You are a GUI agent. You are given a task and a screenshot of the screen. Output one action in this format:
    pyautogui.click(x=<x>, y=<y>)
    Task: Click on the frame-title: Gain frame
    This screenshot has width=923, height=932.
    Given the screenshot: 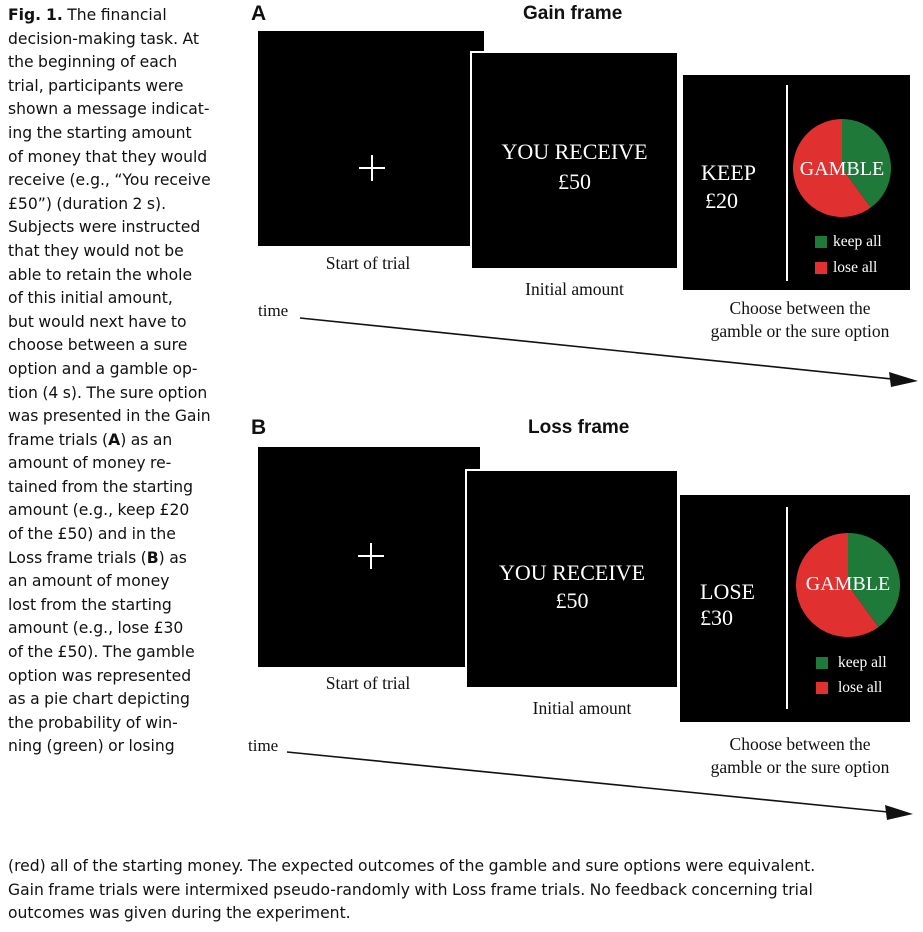 What is the action you would take?
    pyautogui.click(x=573, y=13)
    